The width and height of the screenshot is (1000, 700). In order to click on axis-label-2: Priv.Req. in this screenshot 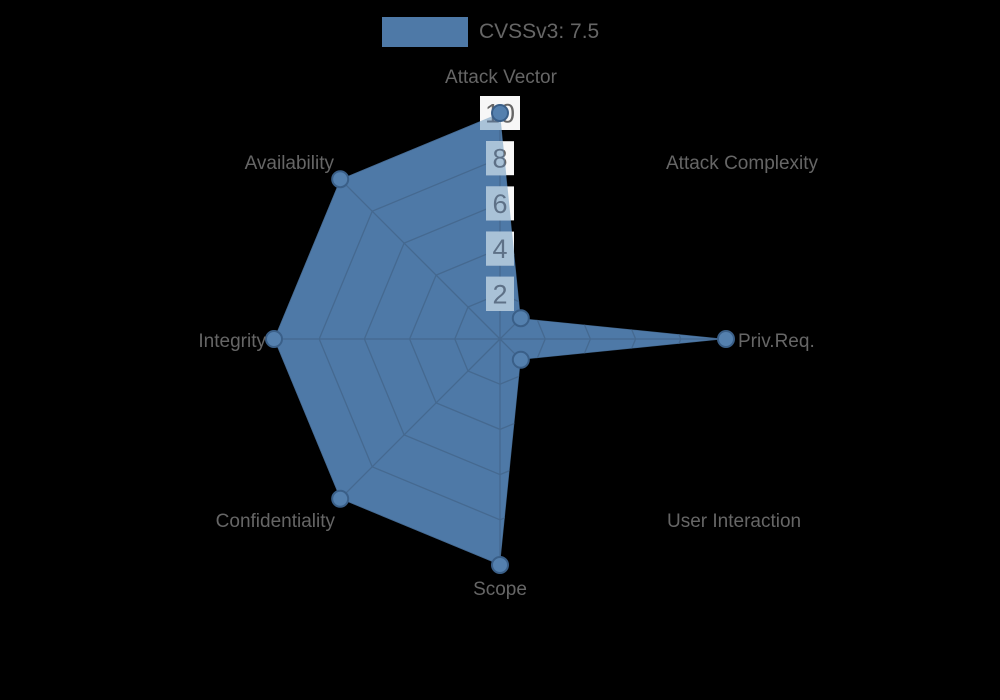, I will do `click(776, 341)`.